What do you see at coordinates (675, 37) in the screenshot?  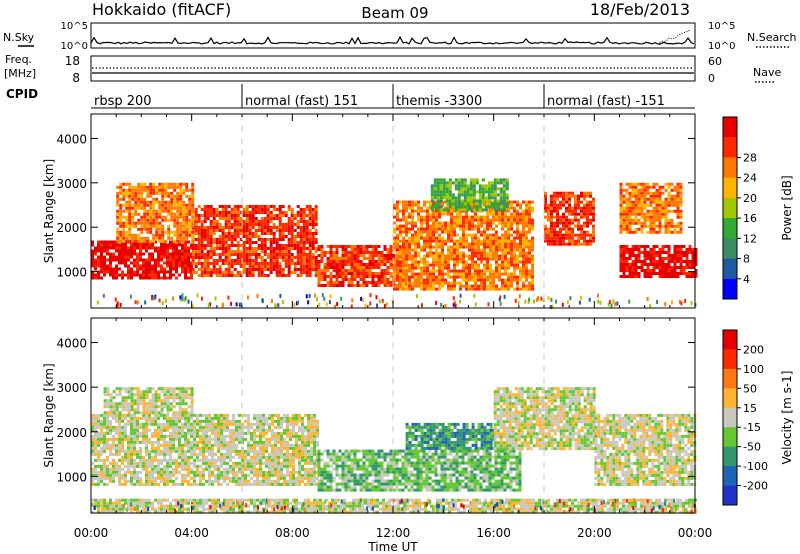 I see `nsearch-trace` at bounding box center [675, 37].